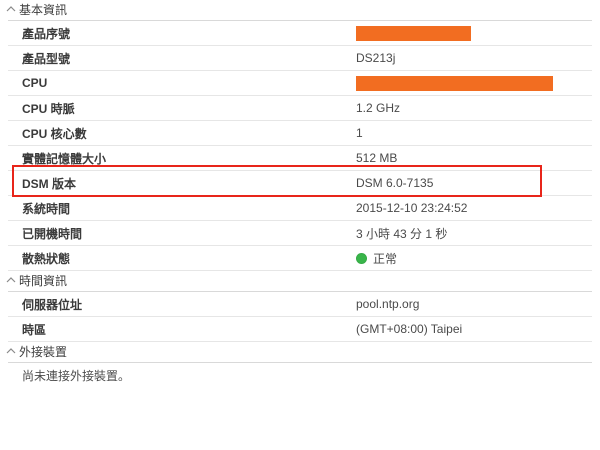 This screenshot has width=600, height=450. Describe the element at coordinates (395, 183) in the screenshot. I see `row-value-dsm-version: DSM 6.0-7135` at that location.